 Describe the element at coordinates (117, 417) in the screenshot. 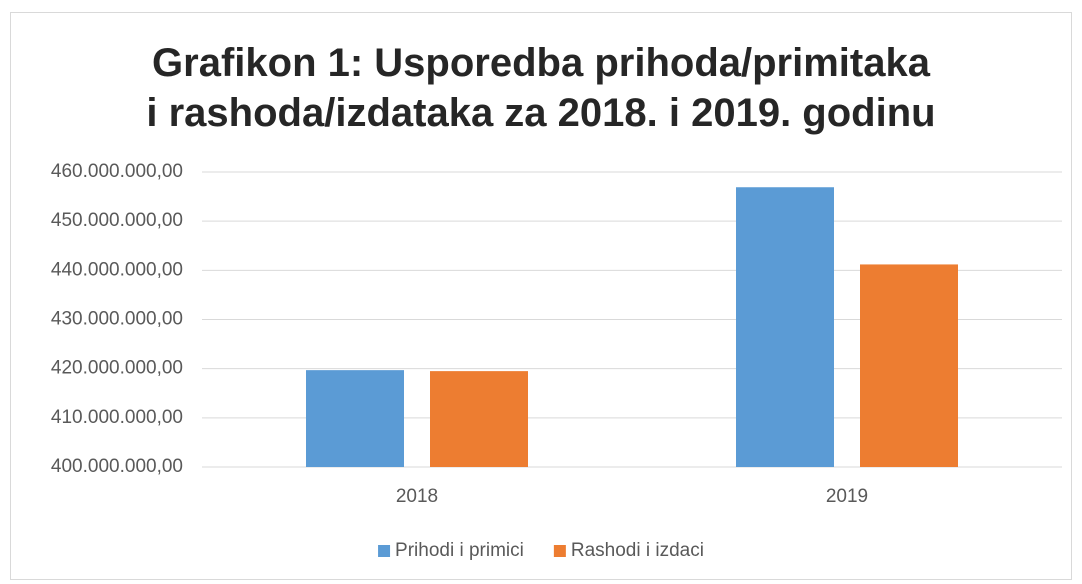

I see `y-tick-label: 410.000.000,00` at that location.